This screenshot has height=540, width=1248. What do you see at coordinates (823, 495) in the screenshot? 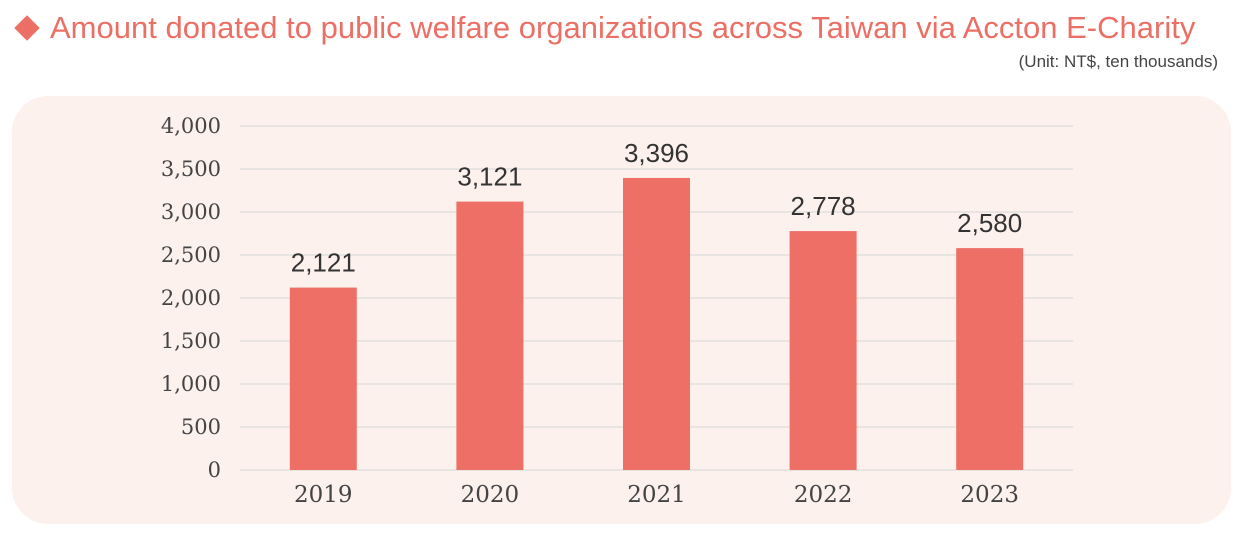
I see `x-tick-label: 2022` at bounding box center [823, 495].